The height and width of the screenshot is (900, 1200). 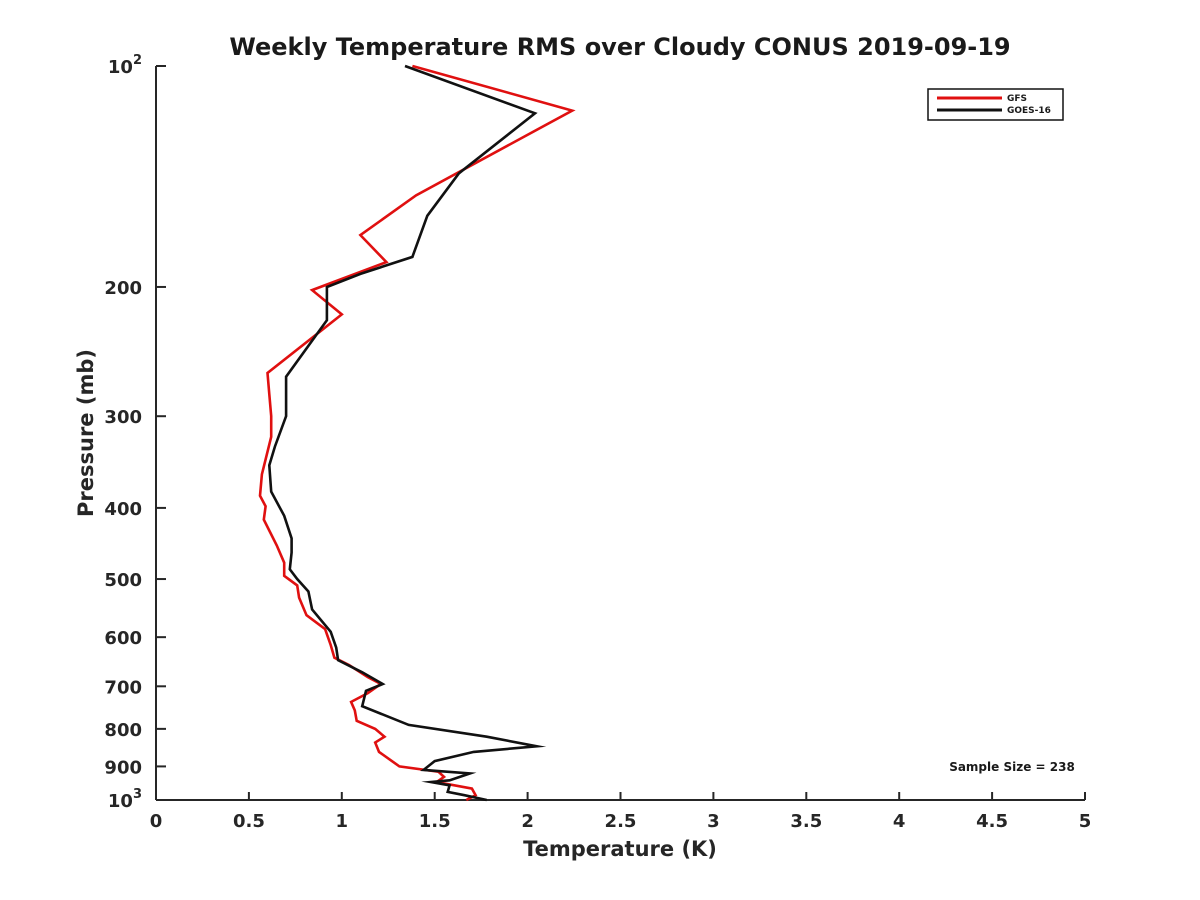 What do you see at coordinates (123, 580) in the screenshot?
I see `y-tick-label-4: 500` at bounding box center [123, 580].